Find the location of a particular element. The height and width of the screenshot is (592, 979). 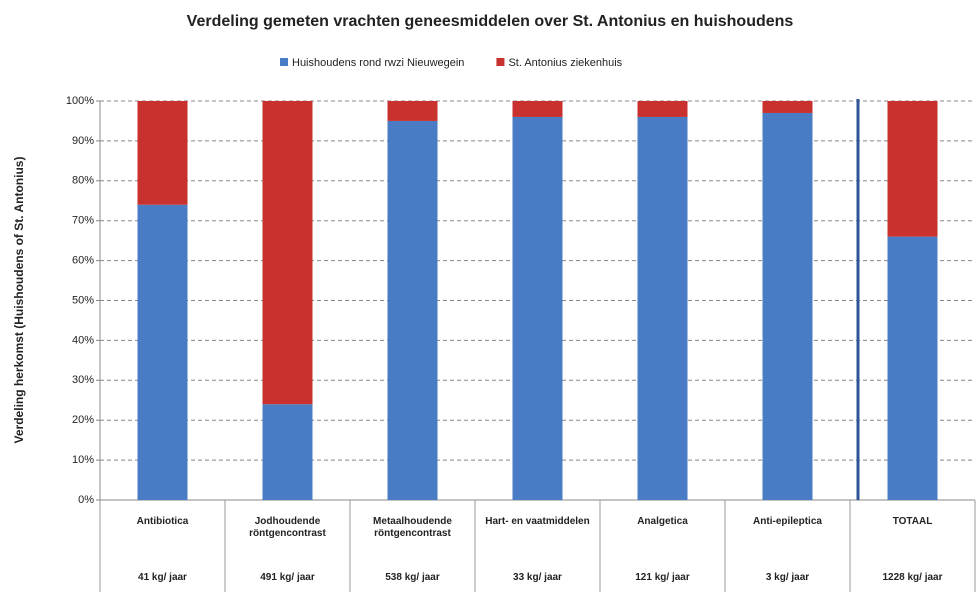

x-tick-label: Jodhoudende röntgencontrast is located at coordinates (287, 527).